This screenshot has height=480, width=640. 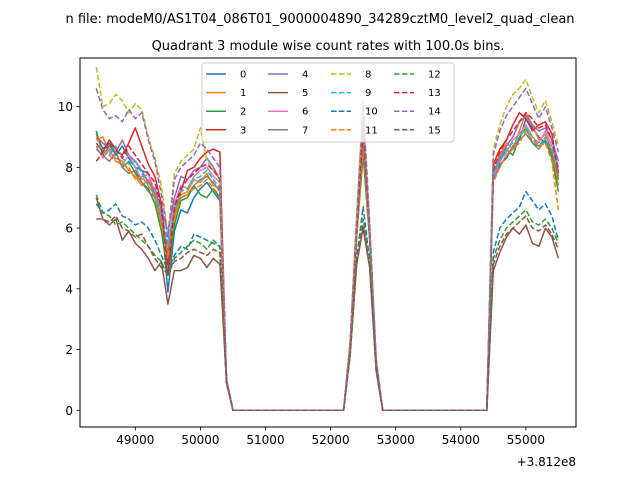 I want to click on x-tick-label: 53000, so click(x=396, y=440).